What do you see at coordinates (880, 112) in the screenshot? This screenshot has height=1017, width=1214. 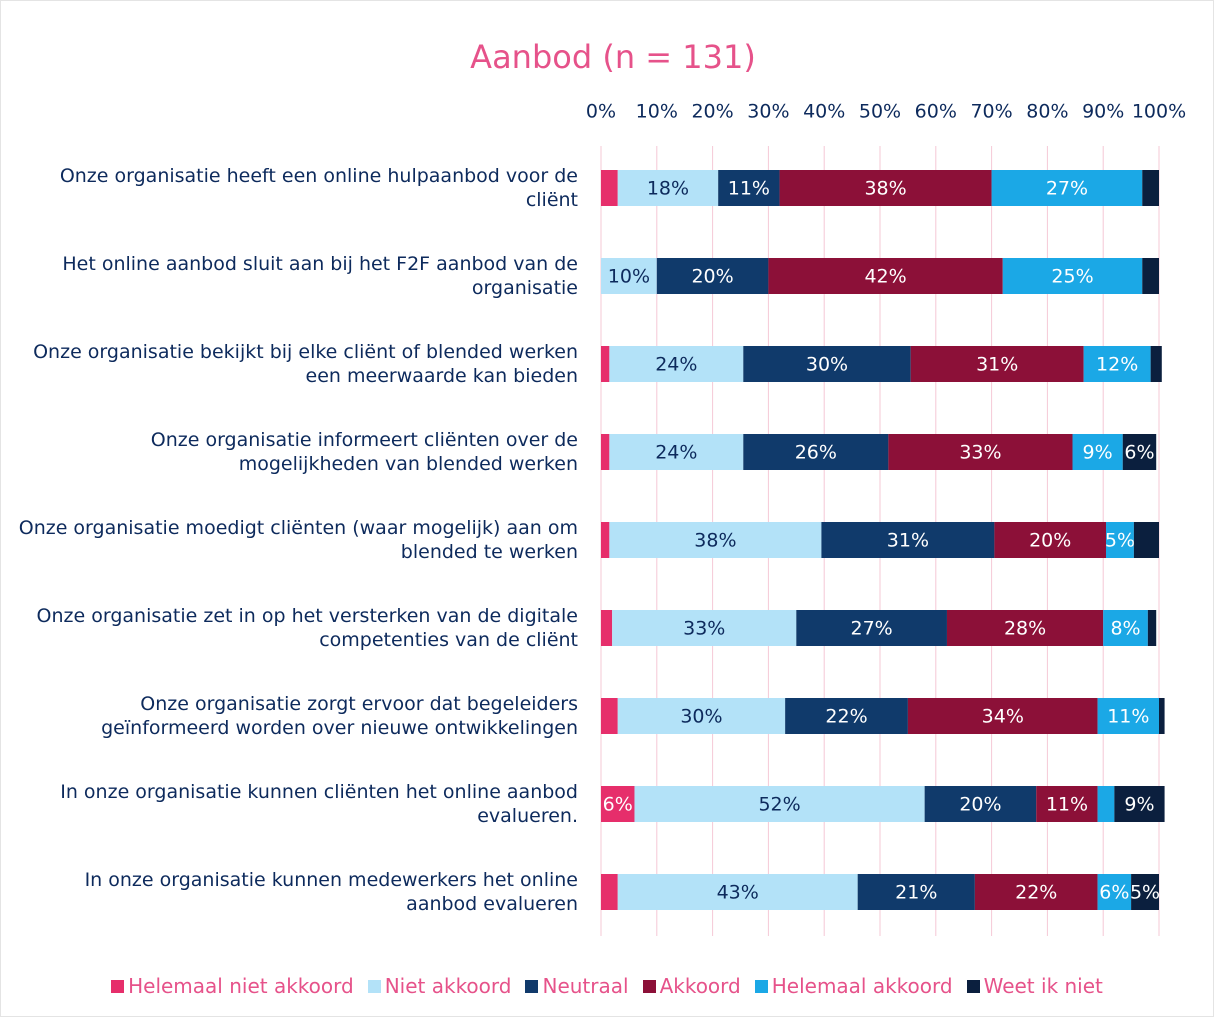 I see `x-tick-label: 50%` at bounding box center [880, 112].